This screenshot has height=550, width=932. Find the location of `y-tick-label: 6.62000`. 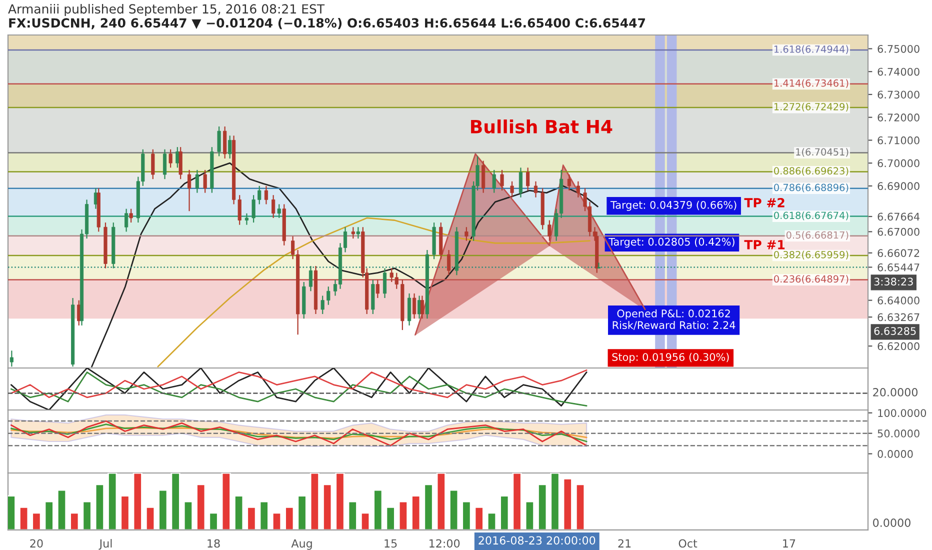

y-tick-label: 6.62000 is located at coordinates (899, 346).